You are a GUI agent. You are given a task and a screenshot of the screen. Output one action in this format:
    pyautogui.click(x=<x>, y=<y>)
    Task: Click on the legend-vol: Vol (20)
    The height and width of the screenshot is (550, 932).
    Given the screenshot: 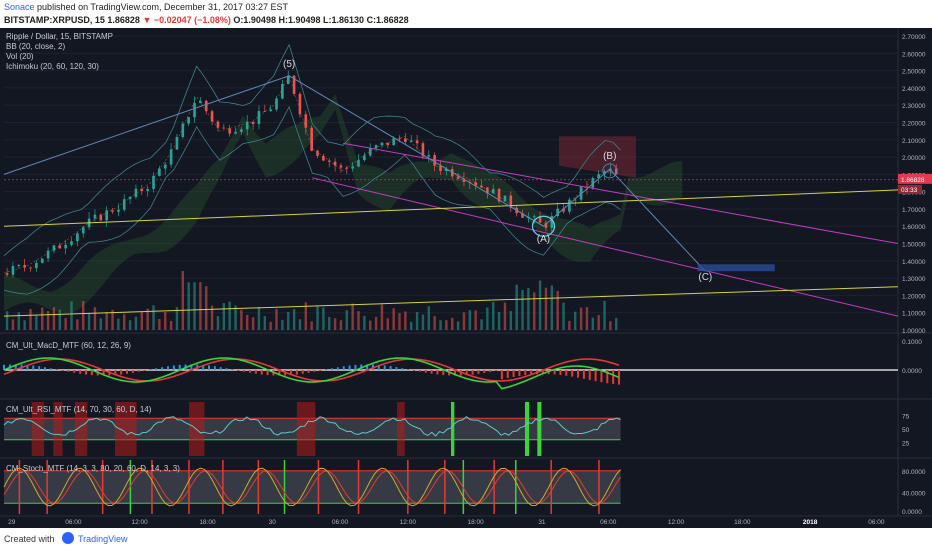 What is the action you would take?
    pyautogui.click(x=20, y=56)
    